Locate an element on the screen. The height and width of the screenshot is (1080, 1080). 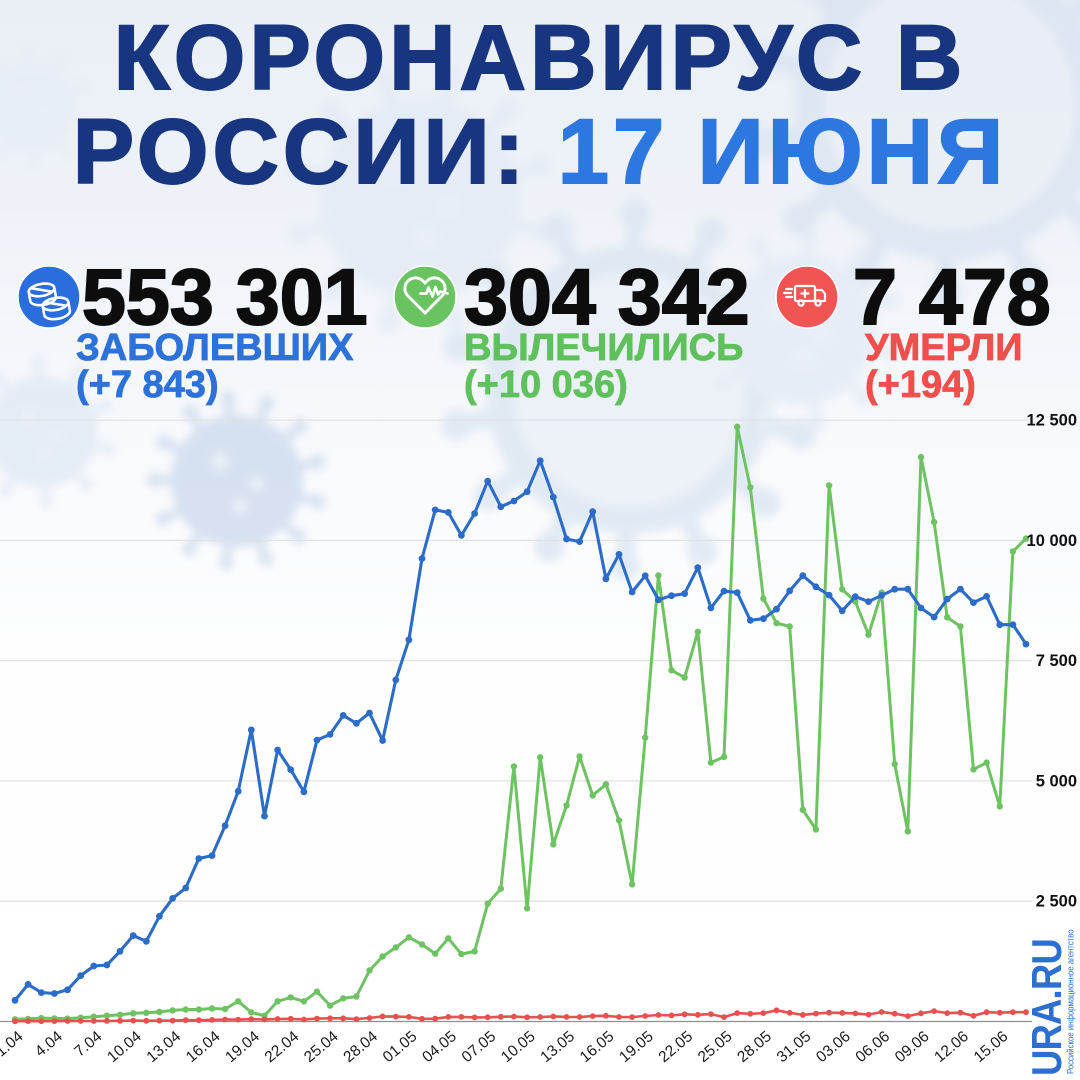
svg-text: URA.RU is located at coordinates (1047, 1007).